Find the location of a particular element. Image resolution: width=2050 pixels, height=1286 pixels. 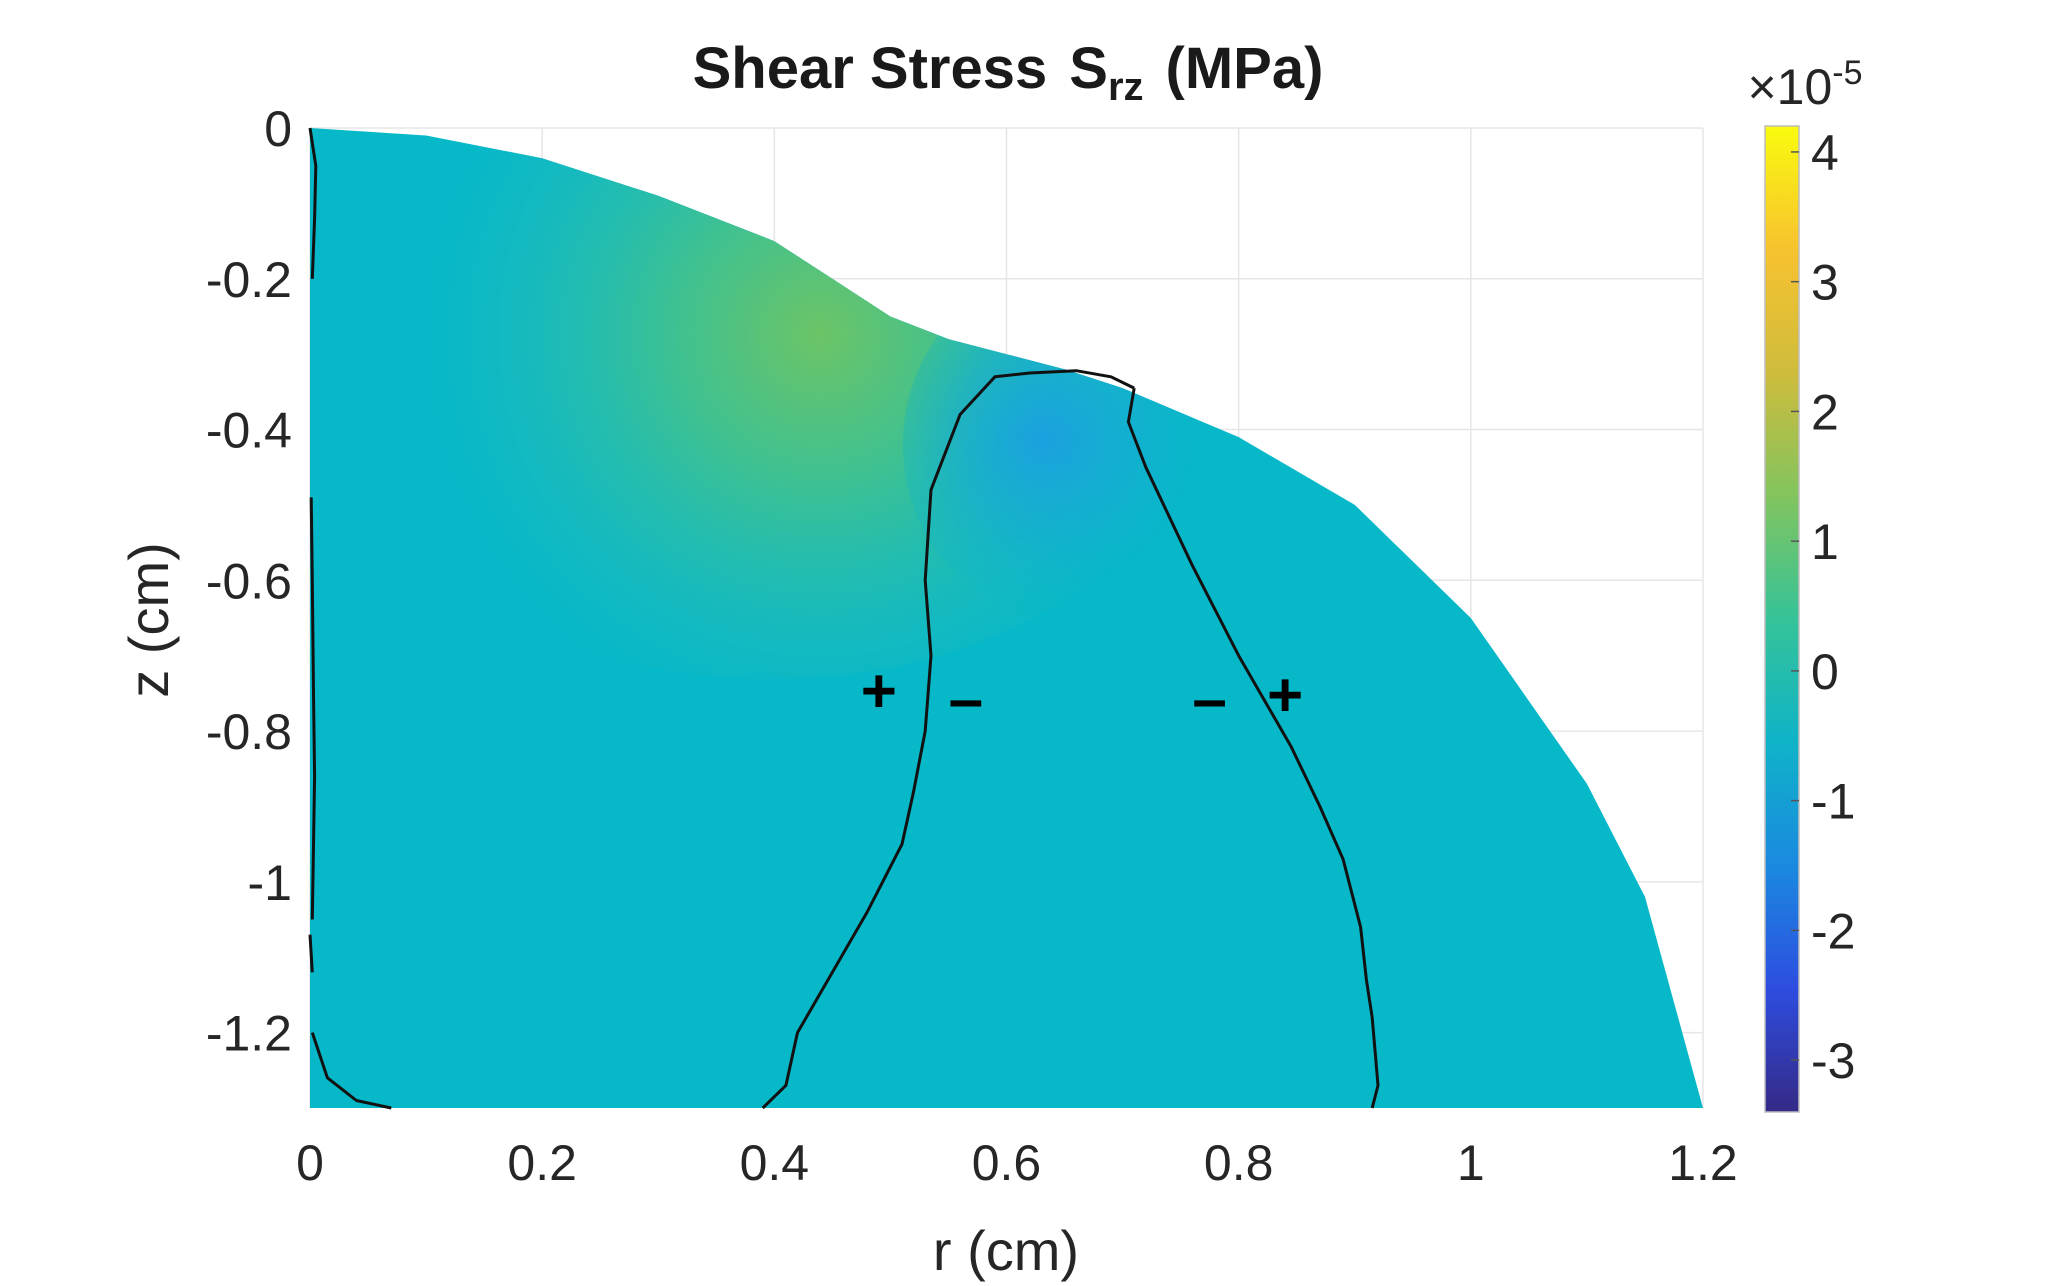

colorbar: ×10⁻⁵ 4 3 2 1 0 -1 -2 -3 is located at coordinates (1805, 583).